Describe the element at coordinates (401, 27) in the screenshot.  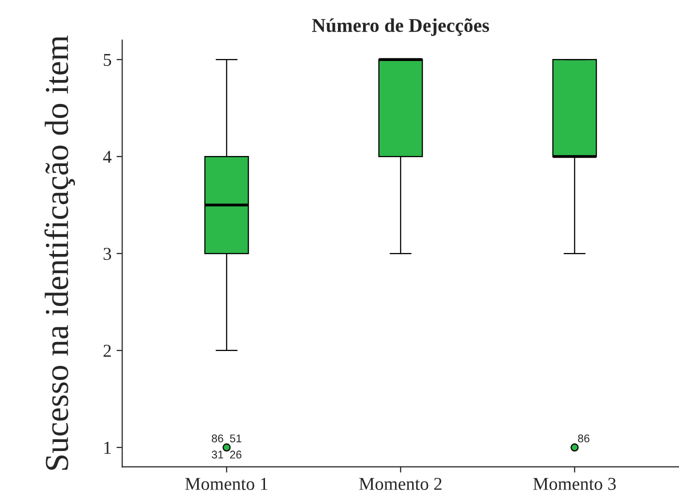
I see `chart-title: Número de Dejecções` at that location.